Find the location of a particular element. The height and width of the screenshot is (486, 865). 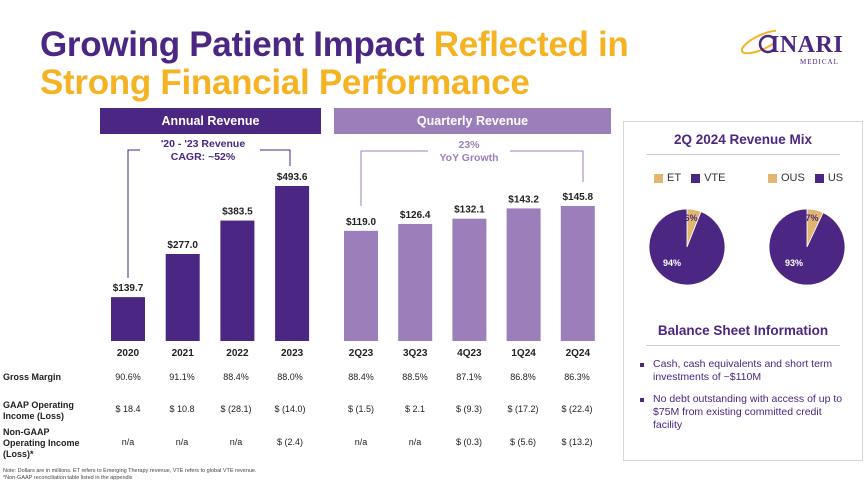

annual-bracket-left is located at coordinates (133, 213).